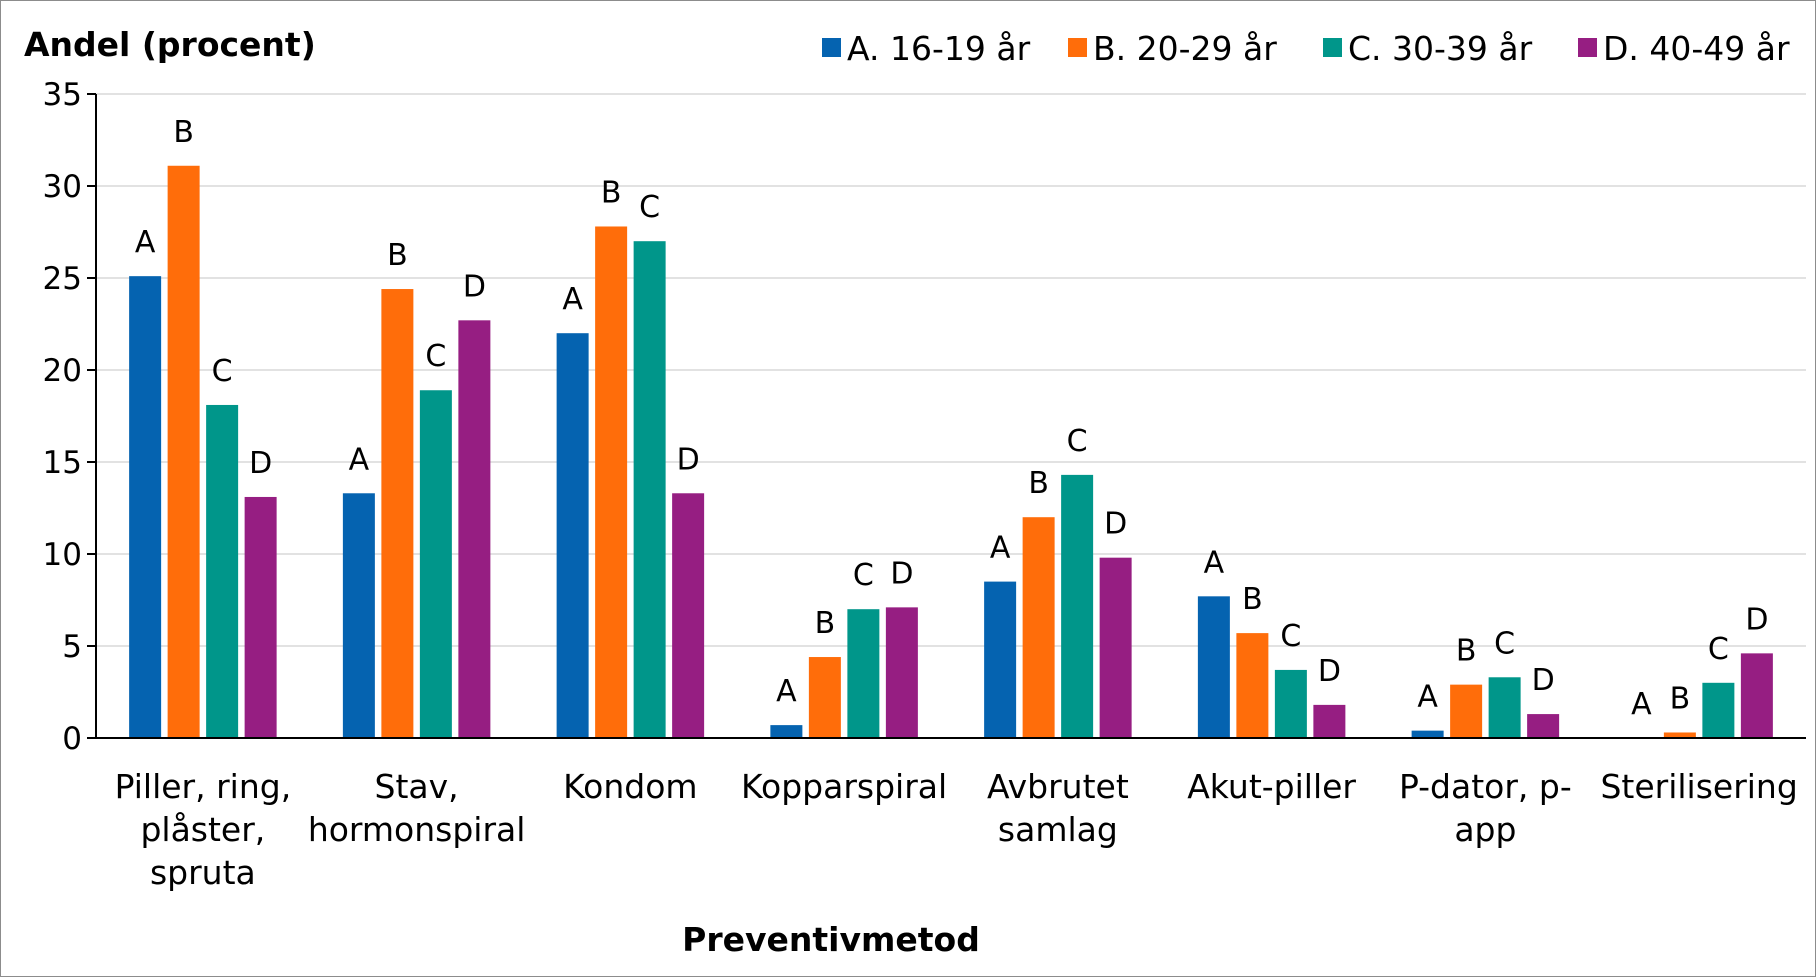 The width and height of the screenshot is (1818, 979). Describe the element at coordinates (62, 555) in the screenshot. I see `y-tick-label: 10` at that location.